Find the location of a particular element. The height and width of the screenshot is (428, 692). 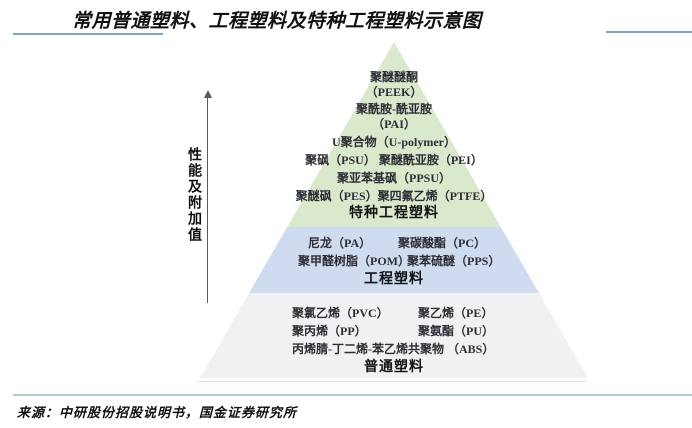

bottom-divider is located at coordinates (352, 395).